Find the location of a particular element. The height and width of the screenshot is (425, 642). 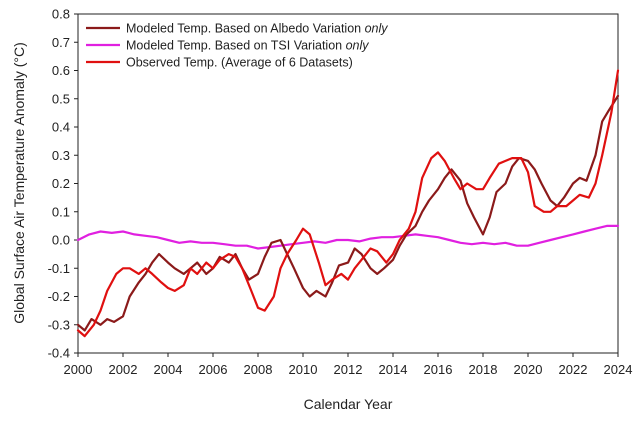

x-tick-label: 2018 is located at coordinates (483, 369).